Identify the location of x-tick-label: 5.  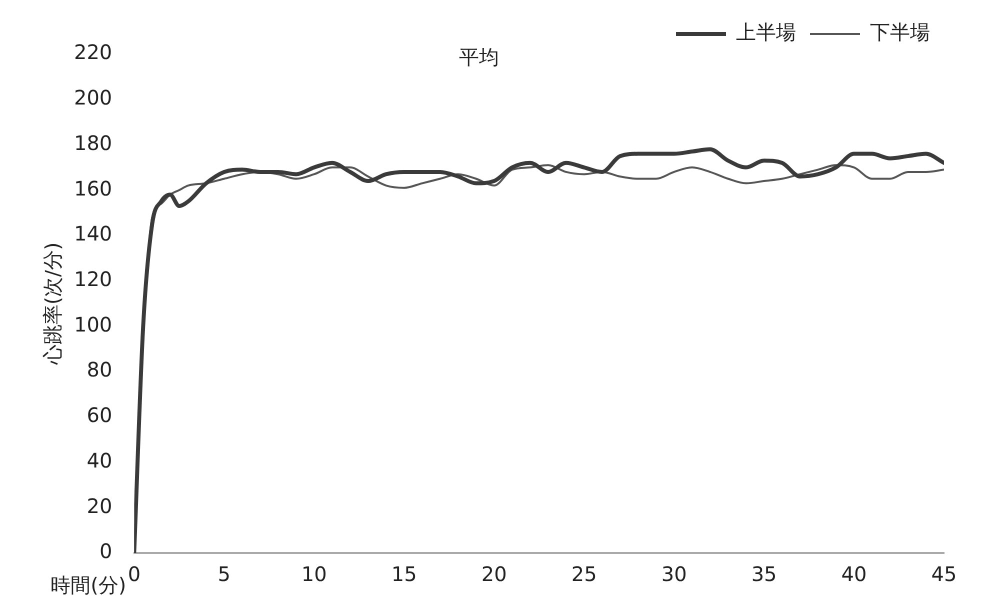
(224, 574).